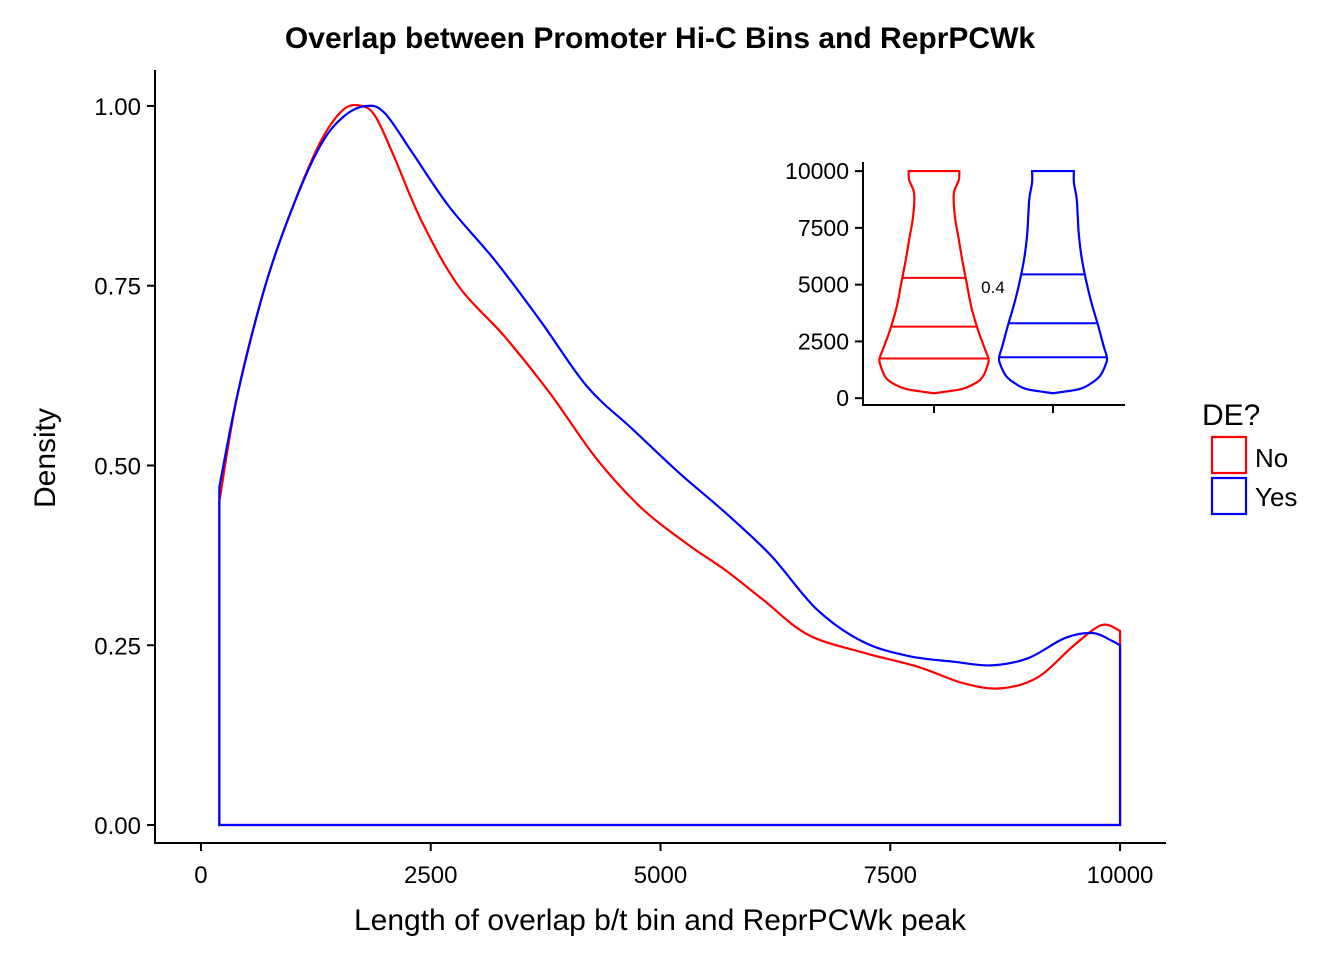 This screenshot has height=960, width=1344. I want to click on x-tick-label: 5000, so click(660, 875).